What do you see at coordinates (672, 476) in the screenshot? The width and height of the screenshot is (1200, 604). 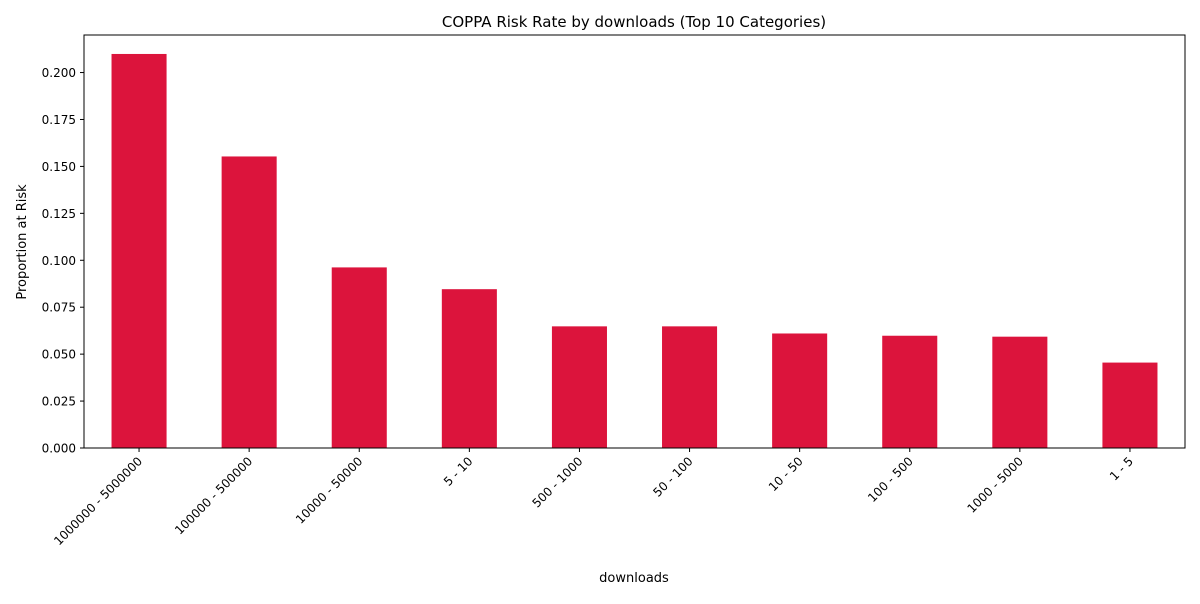 I see `x-tick-label: 50 - 100` at bounding box center [672, 476].